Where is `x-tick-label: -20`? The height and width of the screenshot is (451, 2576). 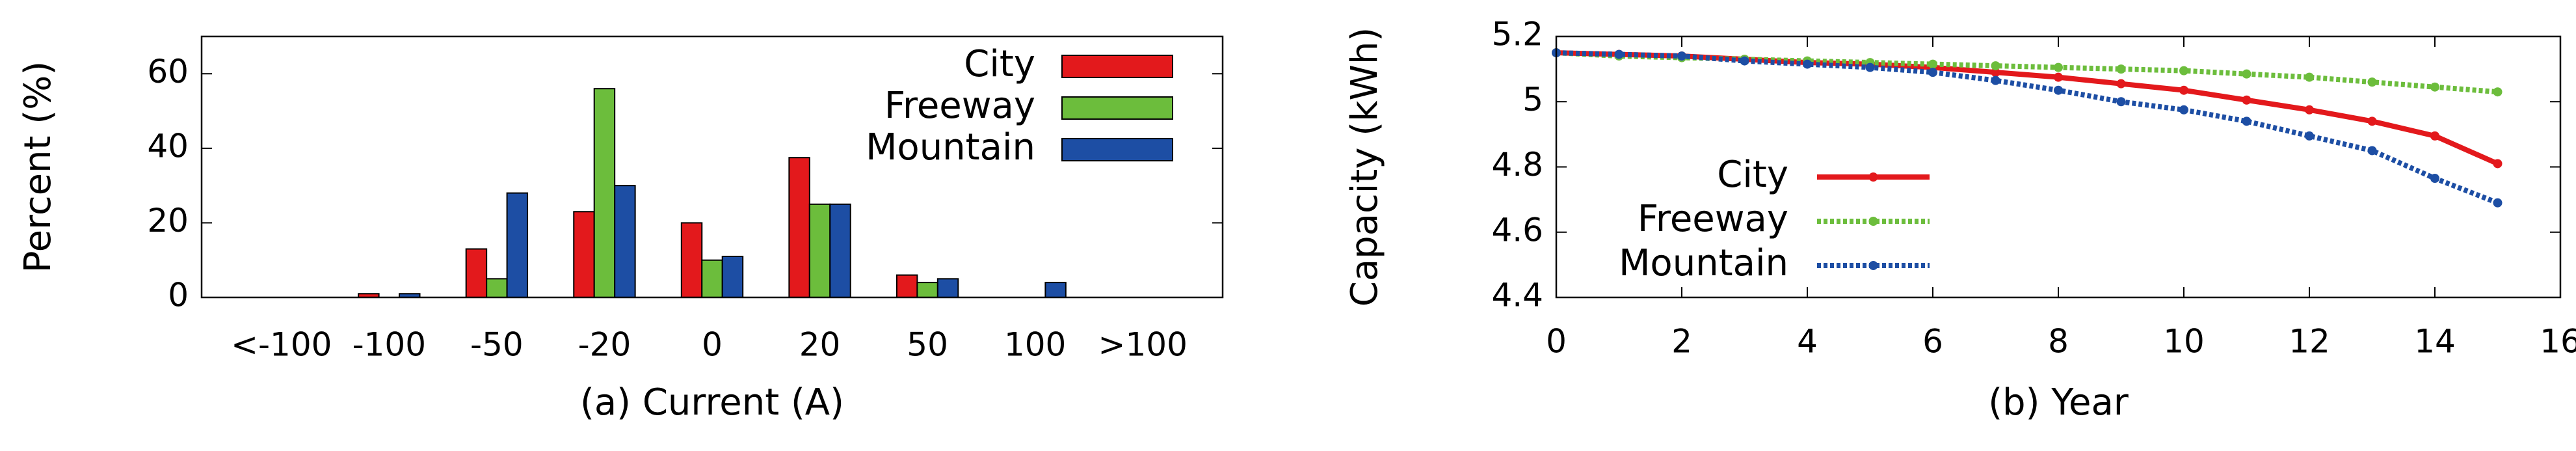
x-tick-label: -20 is located at coordinates (604, 345).